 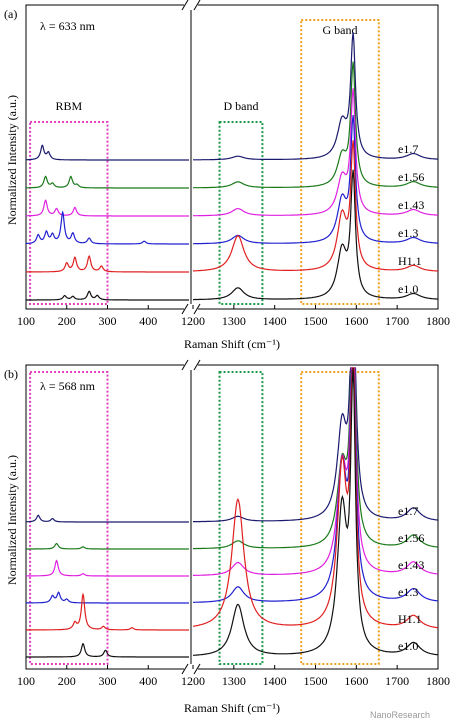 I want to click on panel-a-ylabel: Normalized Intensity (a.u.), so click(x=12, y=160).